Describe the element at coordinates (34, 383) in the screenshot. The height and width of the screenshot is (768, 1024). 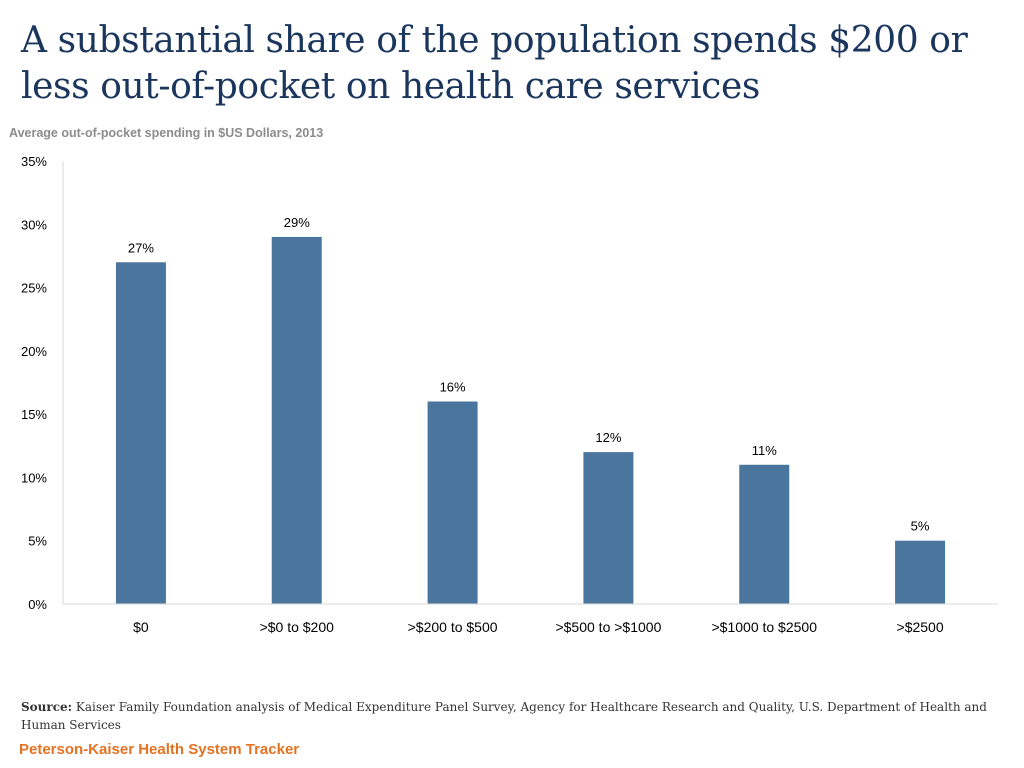
I see `y-axis-ticks: 0% 5% 10% 15% 20% 25% 30% 35%` at that location.